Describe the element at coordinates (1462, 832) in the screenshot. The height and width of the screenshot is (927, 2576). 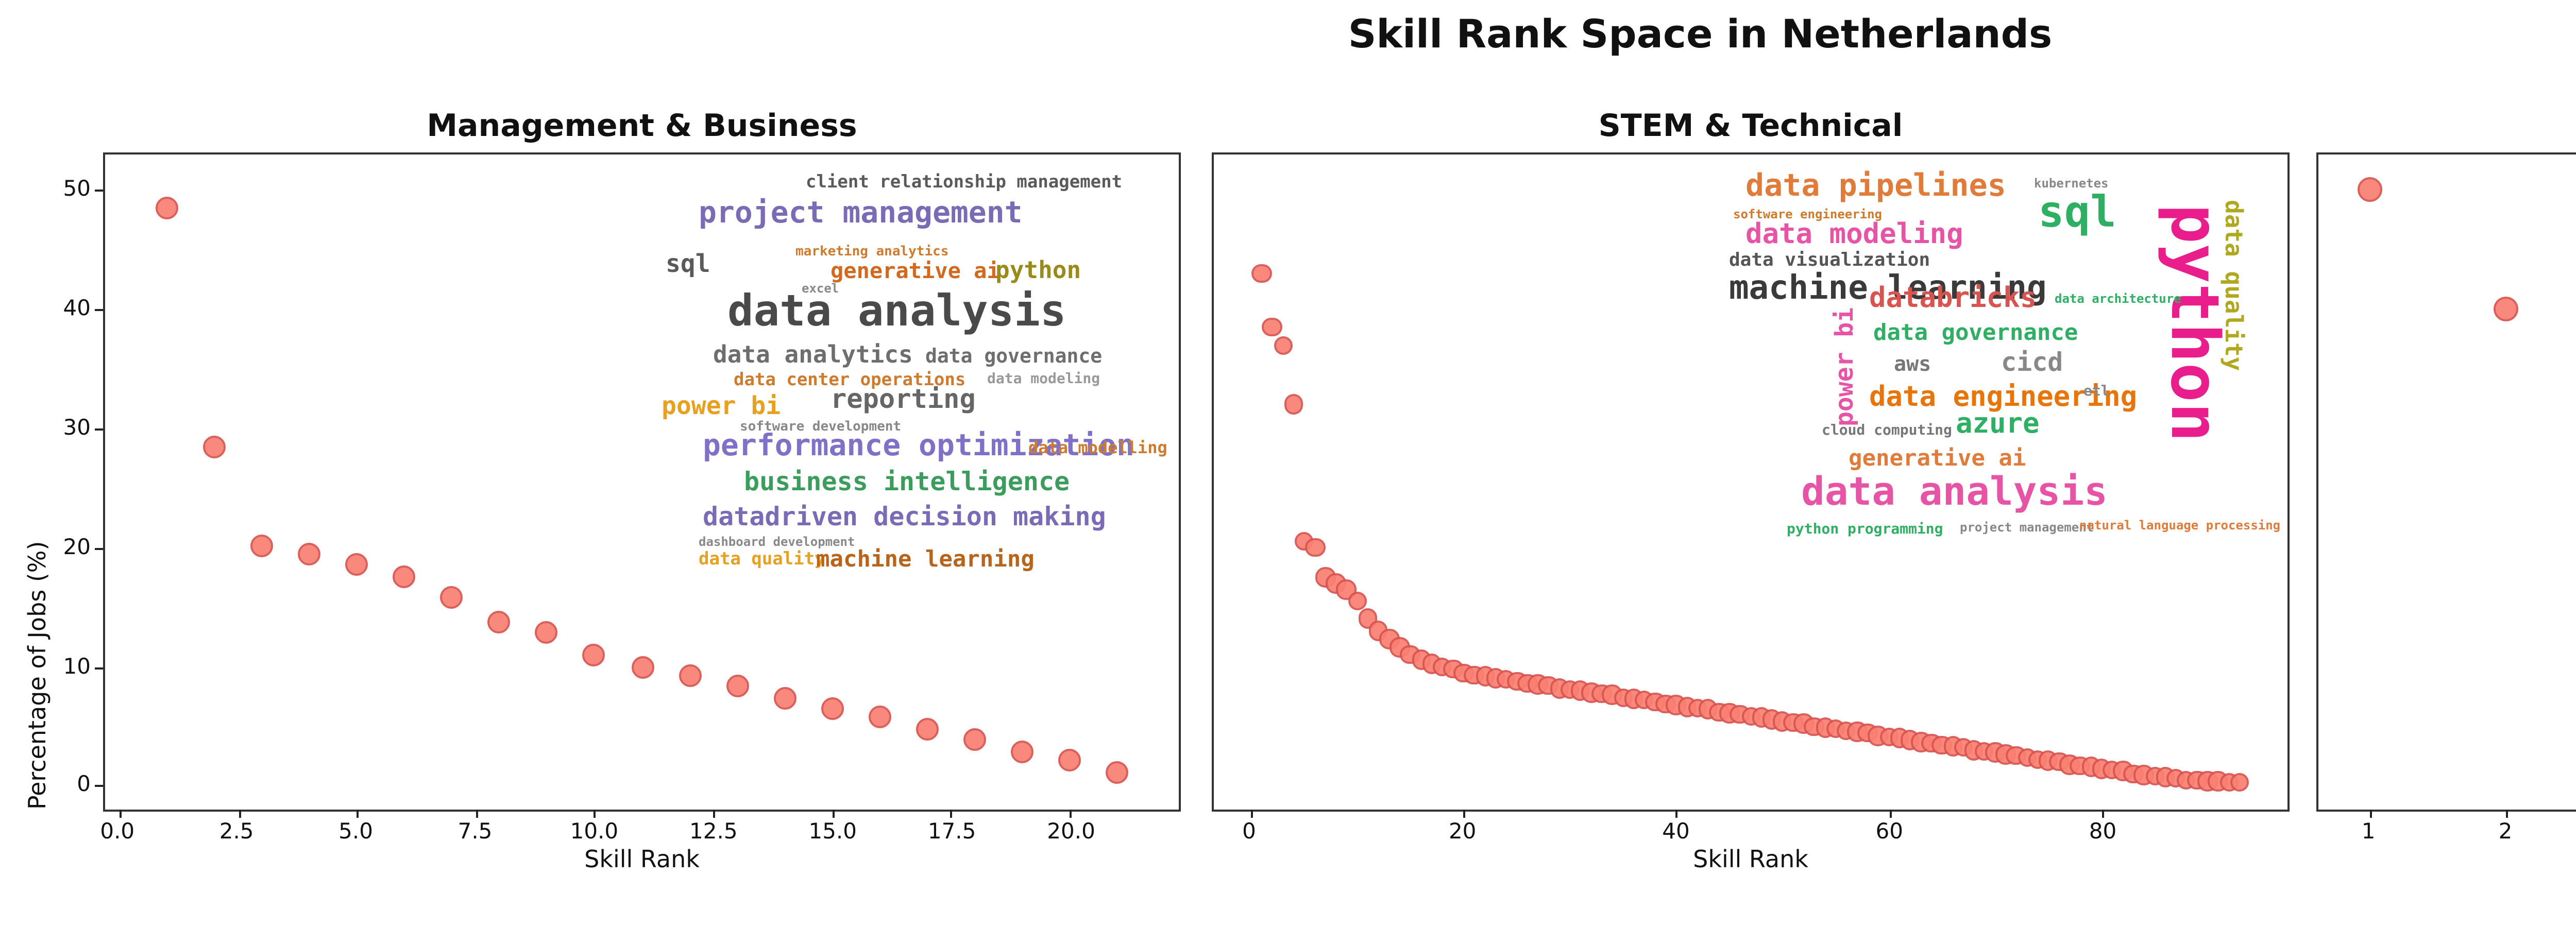
I see `x-tick-label: 20` at that location.